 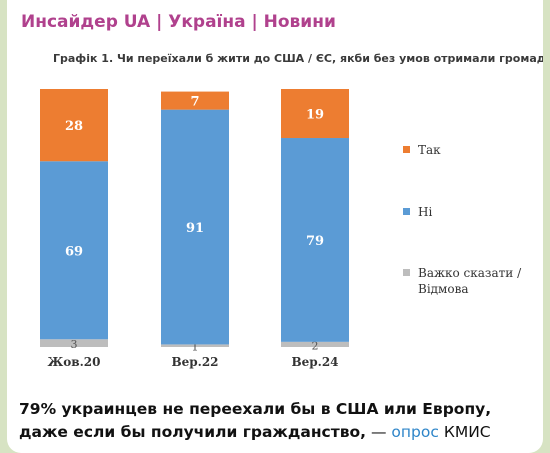 I want to click on category-label-вер-24: Вер.24, so click(x=314, y=362).